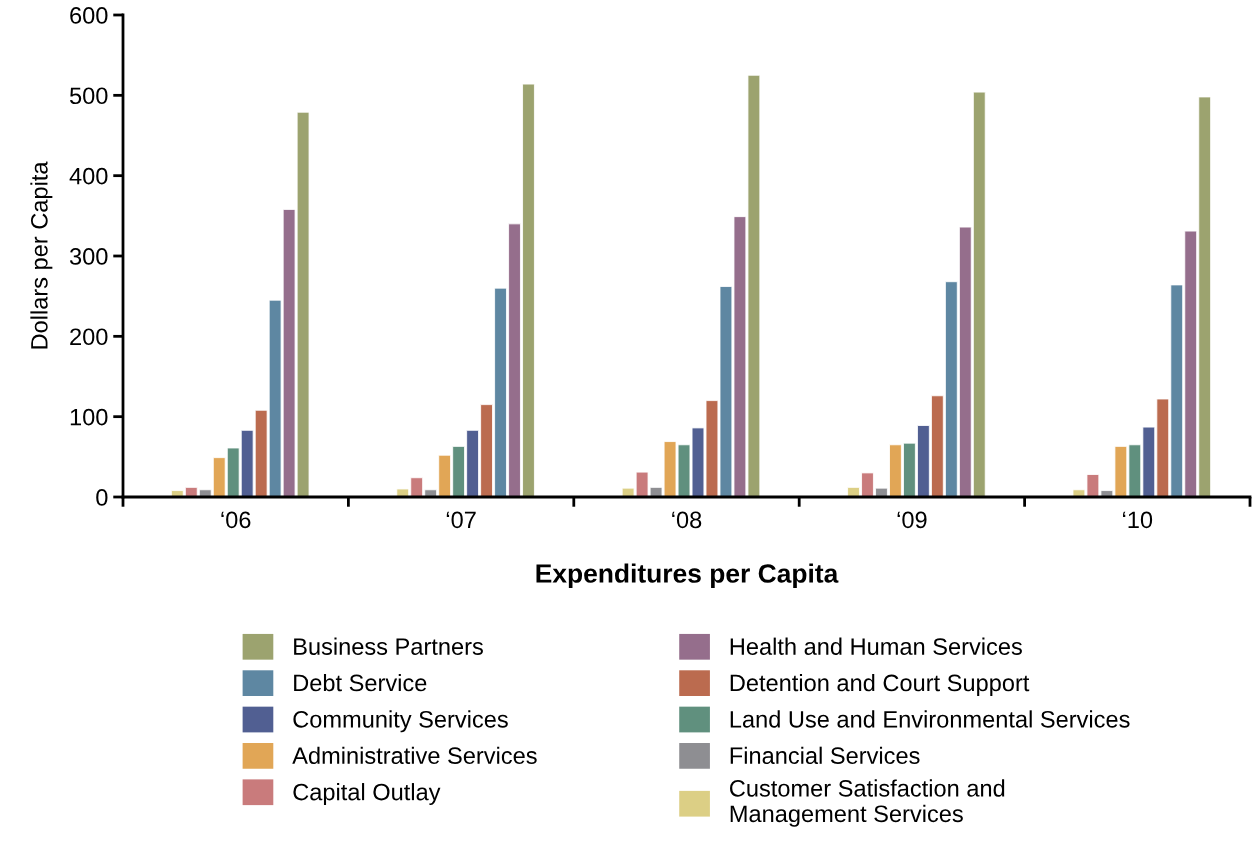  What do you see at coordinates (89, 337) in the screenshot?
I see `y-tick-label: 200` at bounding box center [89, 337].